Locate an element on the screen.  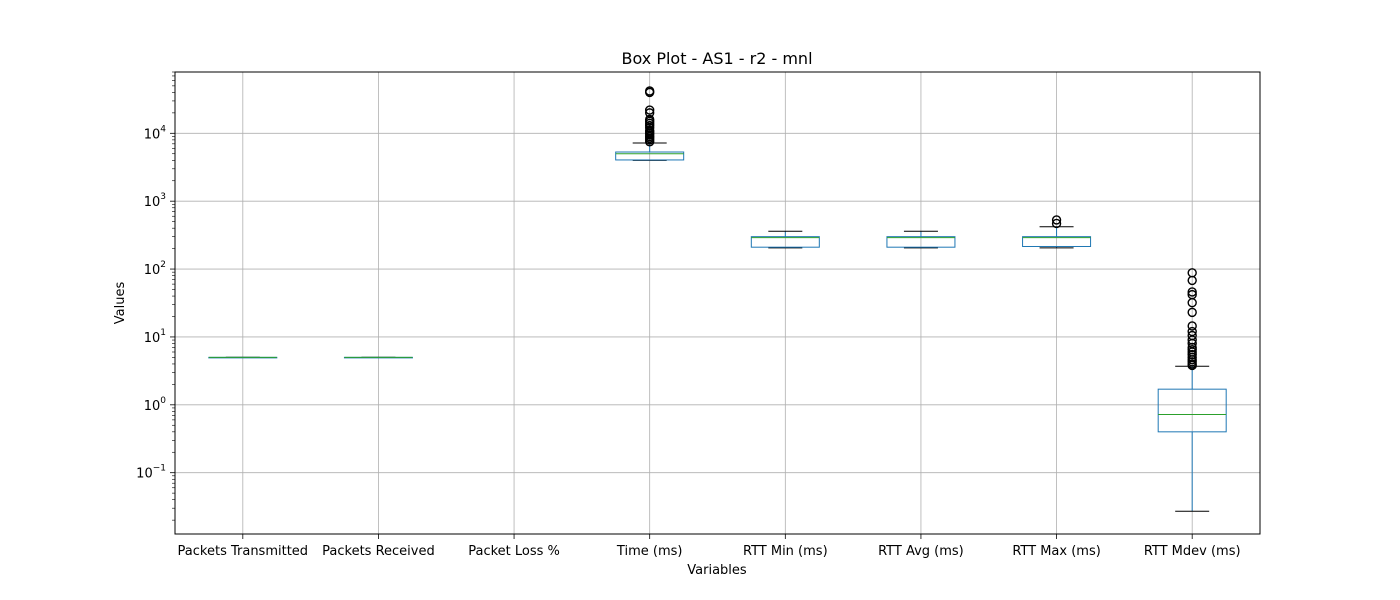
x-tick-label: Packet Loss % is located at coordinates (514, 551).